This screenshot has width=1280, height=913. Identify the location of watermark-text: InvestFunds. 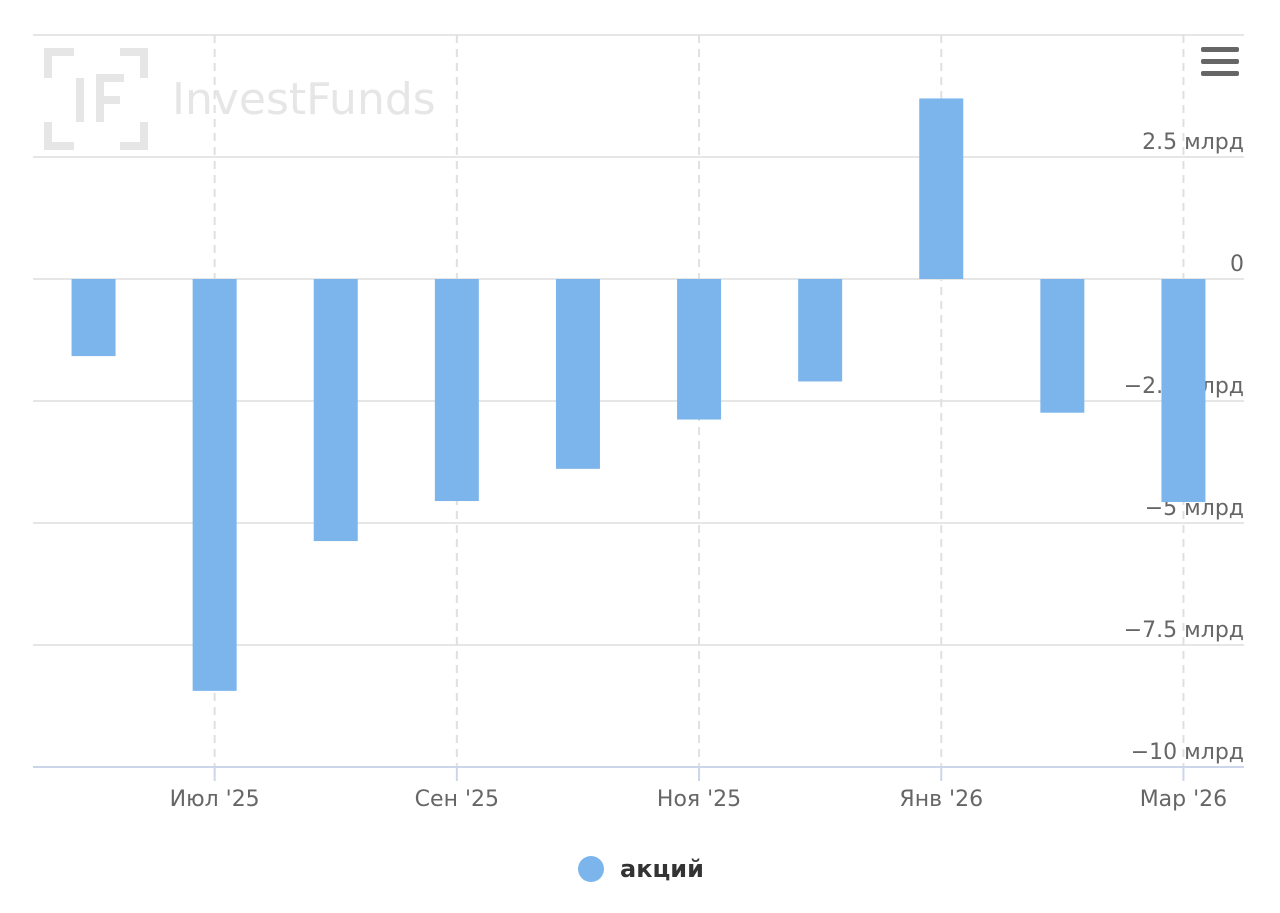
(304, 99).